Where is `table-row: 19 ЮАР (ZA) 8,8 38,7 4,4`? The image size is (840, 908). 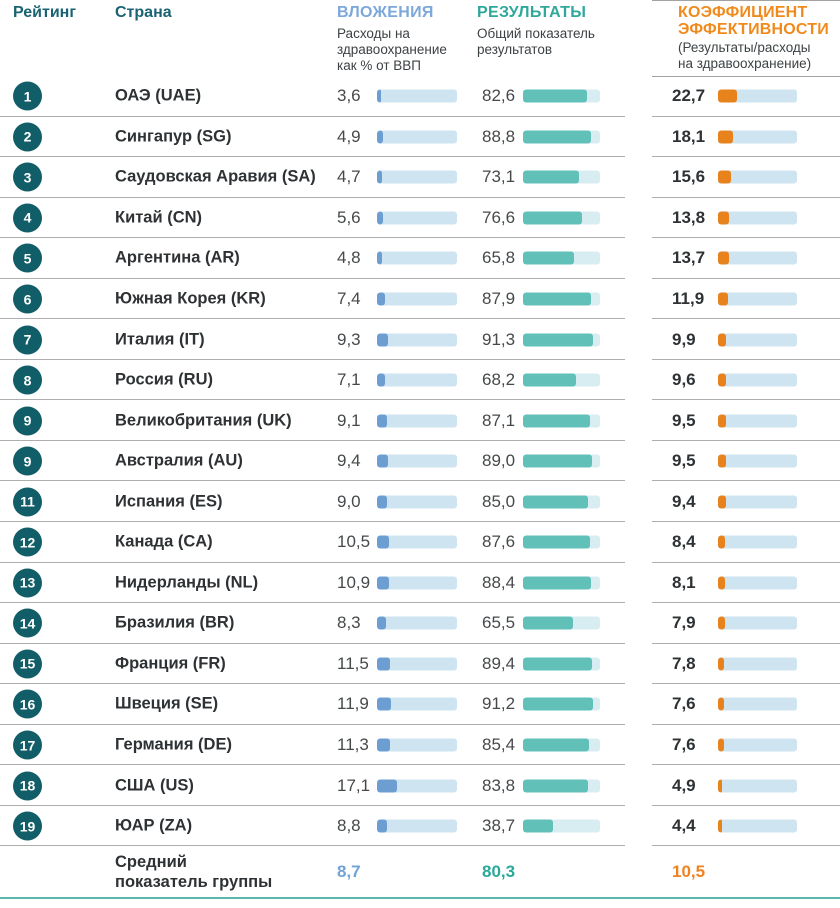
table-row: 19 ЮАР (ZA) 8,8 38,7 4,4 is located at coordinates (420, 826).